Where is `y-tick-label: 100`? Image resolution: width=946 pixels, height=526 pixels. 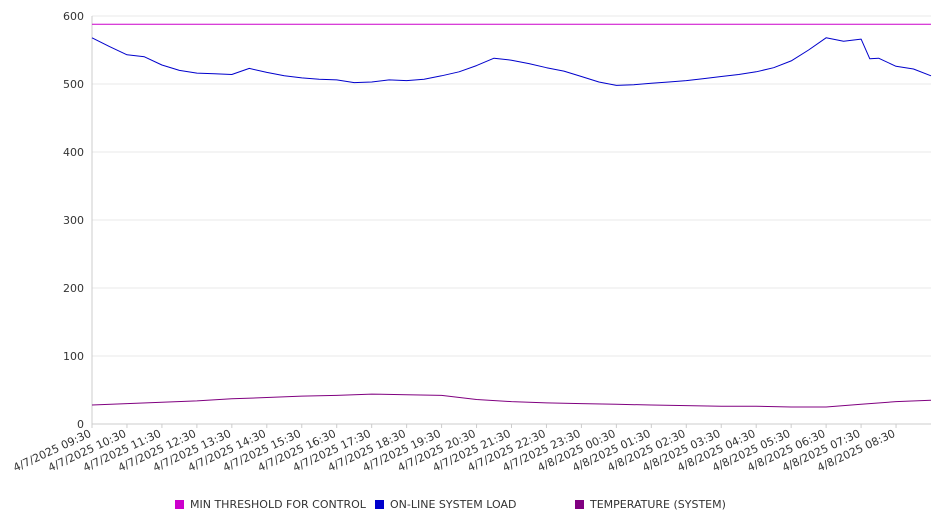
y-tick-label: 100 is located at coordinates (73, 356).